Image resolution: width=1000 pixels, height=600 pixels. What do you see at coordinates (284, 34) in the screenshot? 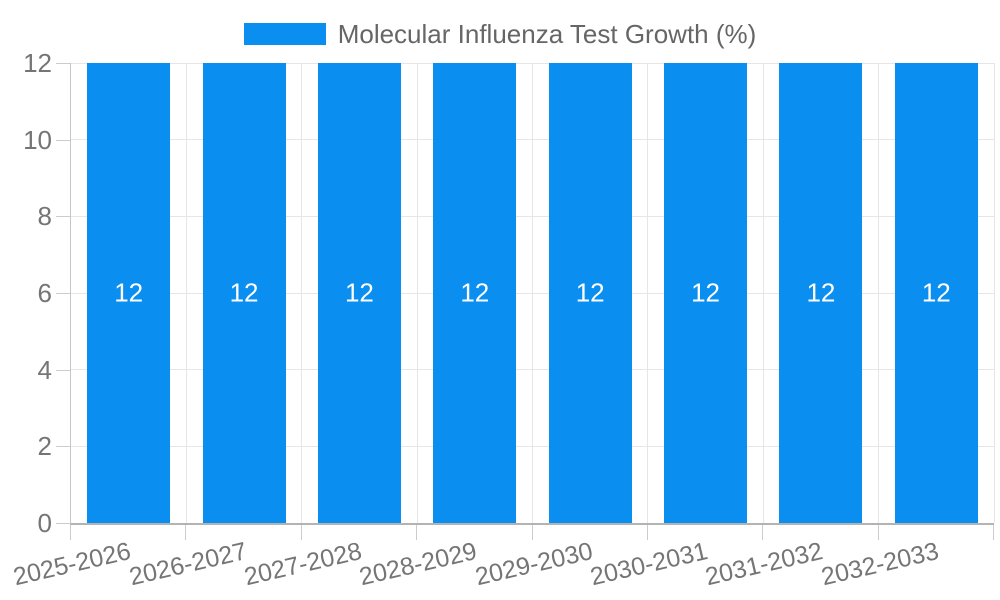
I see `legend-swatch` at bounding box center [284, 34].